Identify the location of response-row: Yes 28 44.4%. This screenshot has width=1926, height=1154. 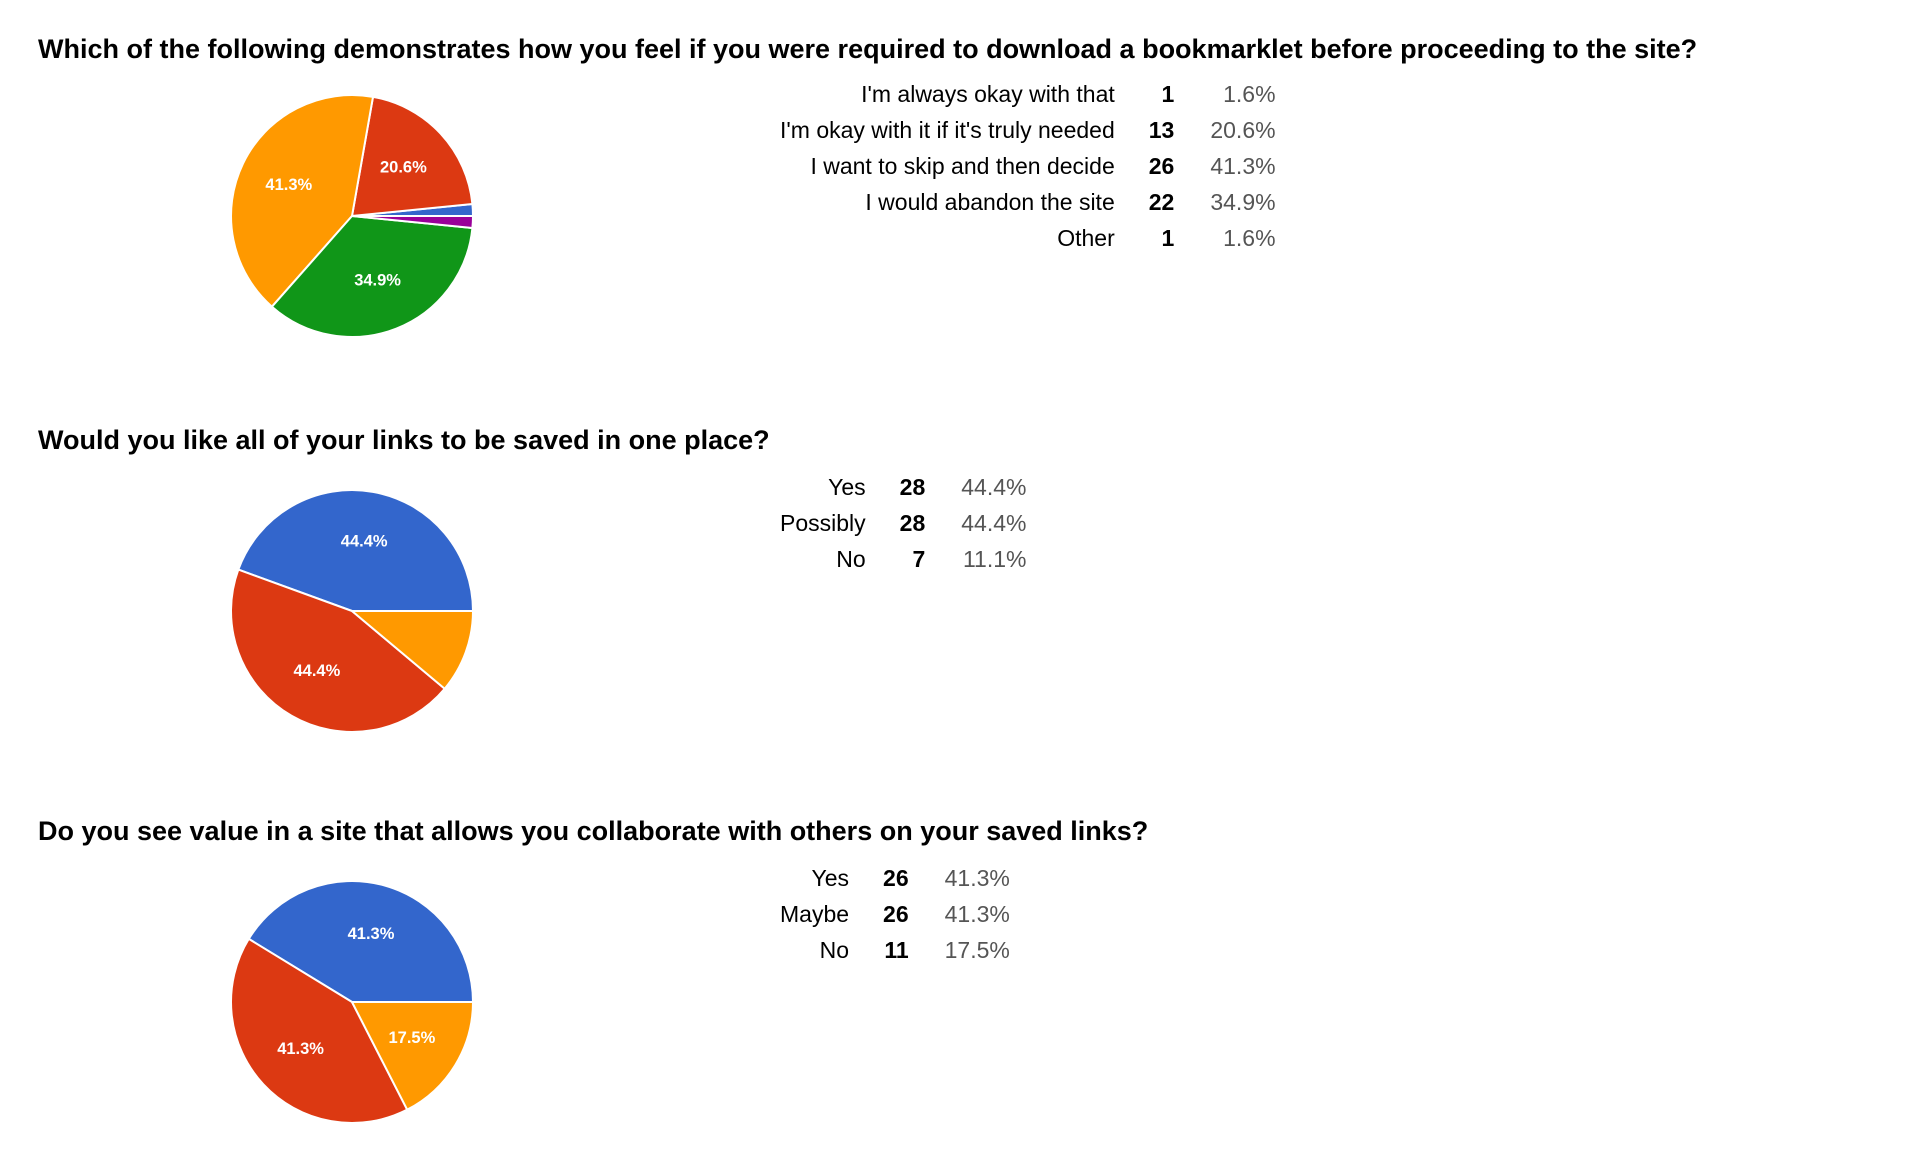
(903, 487).